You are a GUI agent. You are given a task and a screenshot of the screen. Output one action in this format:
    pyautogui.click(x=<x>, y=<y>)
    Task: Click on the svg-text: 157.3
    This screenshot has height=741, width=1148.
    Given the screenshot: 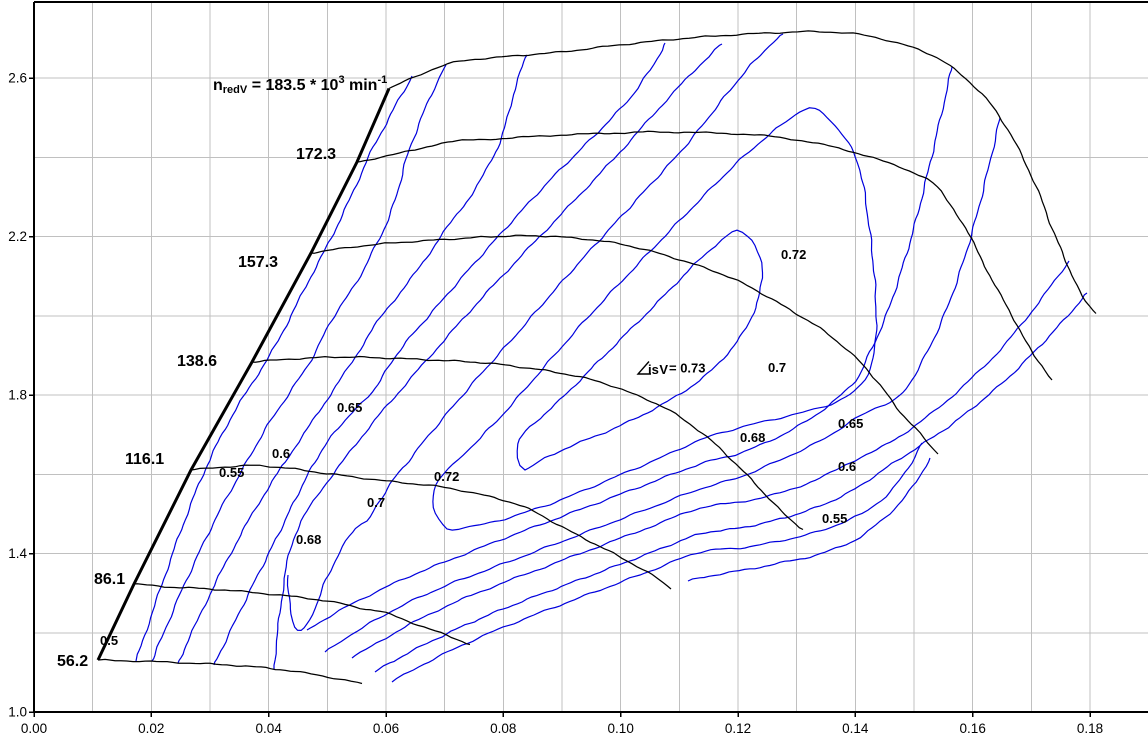 What is the action you would take?
    pyautogui.click(x=258, y=262)
    